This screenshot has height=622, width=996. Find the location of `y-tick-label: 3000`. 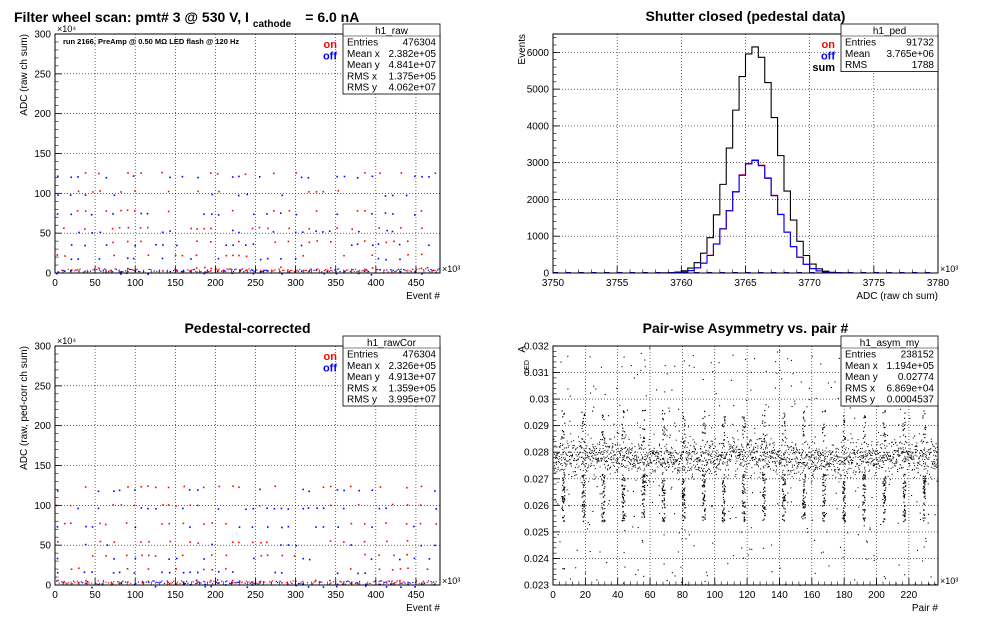

y-tick-label: 3000 is located at coordinates (538, 163).